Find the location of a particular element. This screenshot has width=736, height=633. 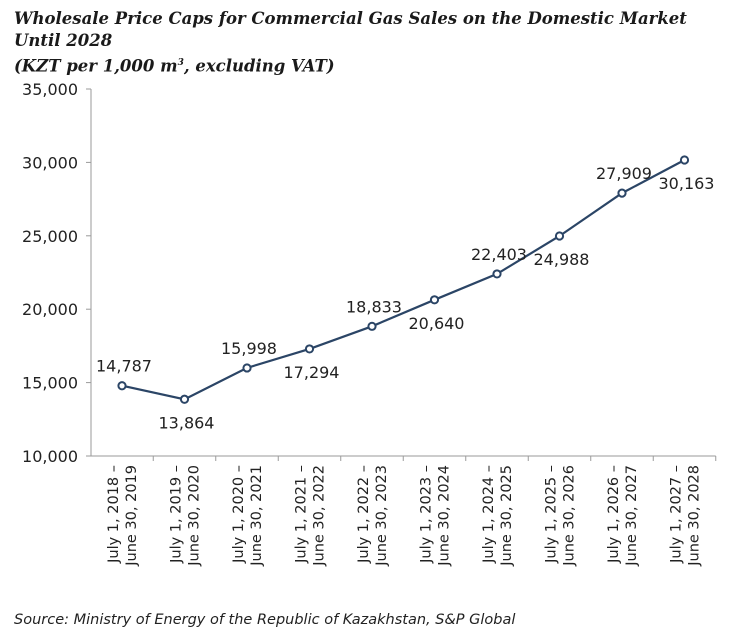

y-tick: 25,000 is located at coordinates (56, 236).